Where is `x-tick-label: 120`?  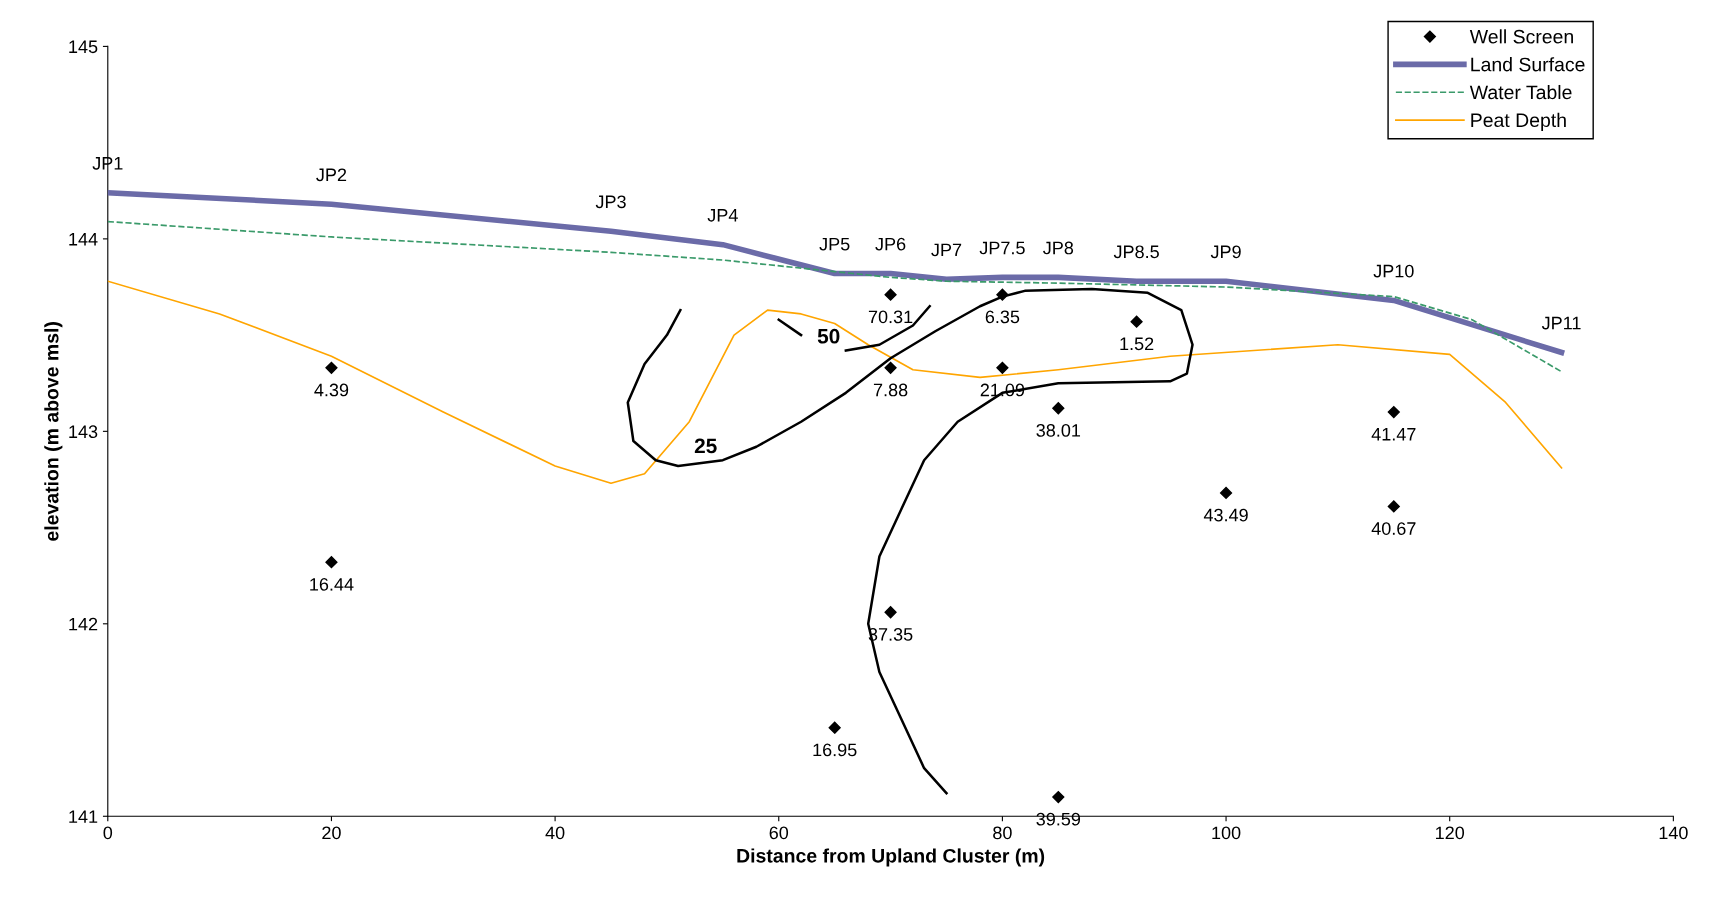 x-tick-label: 120 is located at coordinates (1450, 833).